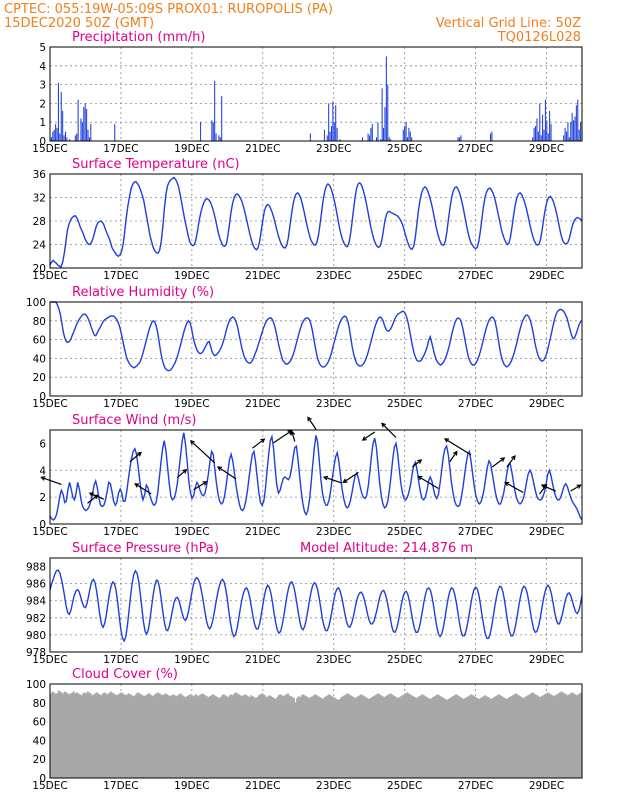 The image size is (618, 800). Describe the element at coordinates (36, 685) in the screenshot. I see `y-tick-label: 100` at that location.